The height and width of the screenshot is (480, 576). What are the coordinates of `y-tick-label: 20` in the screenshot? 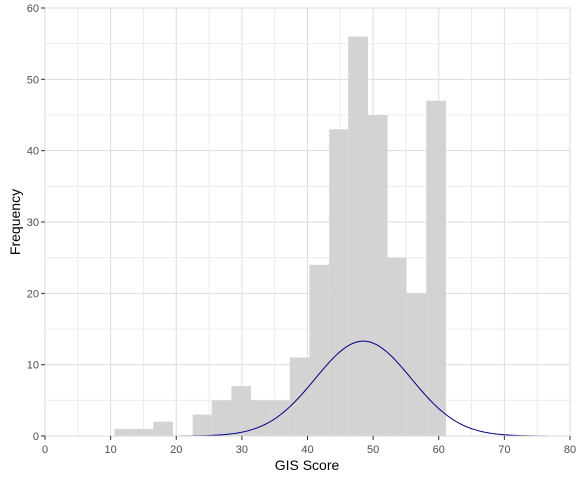 It's located at (33, 294).